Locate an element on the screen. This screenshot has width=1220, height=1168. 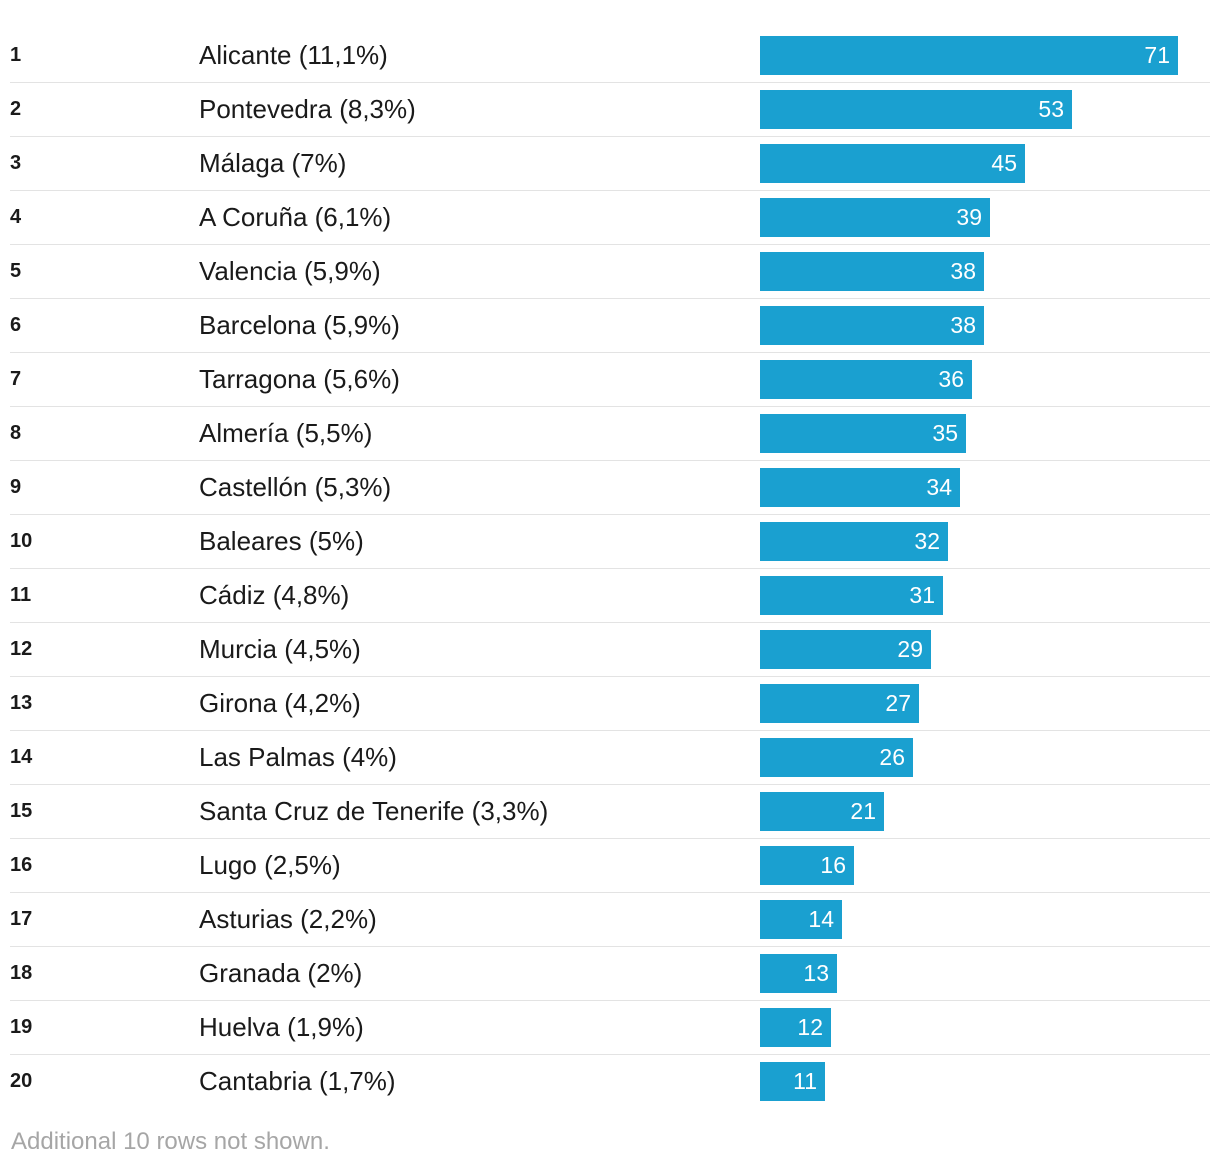
footnote: Additional 10 rows not shown. is located at coordinates (170, 1141).